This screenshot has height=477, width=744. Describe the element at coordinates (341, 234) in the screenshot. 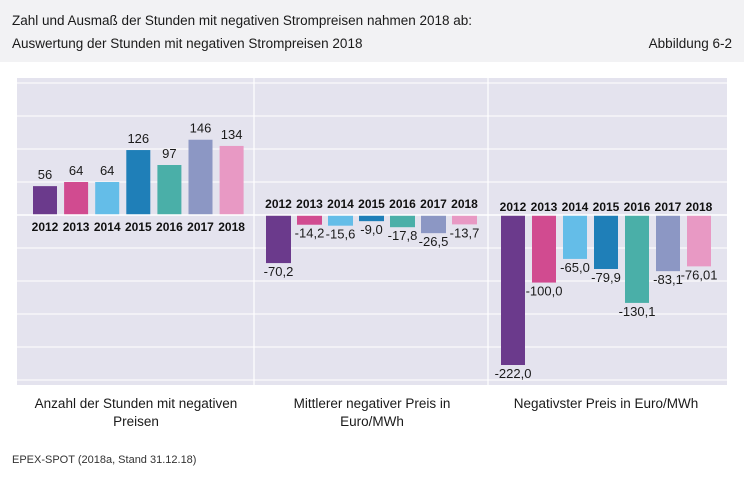

I see `data-label: -15,6` at that location.